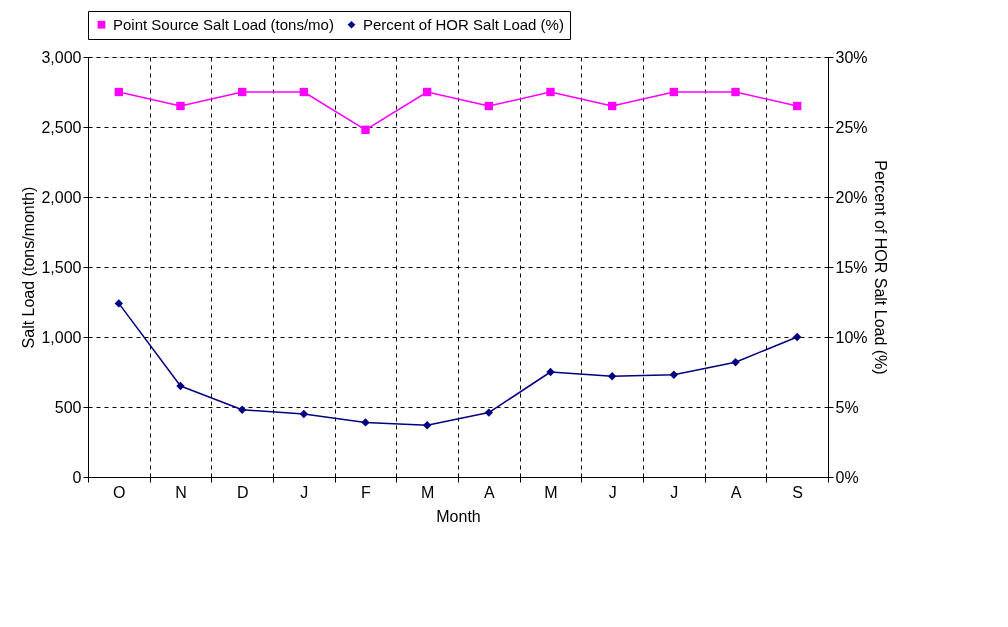  Describe the element at coordinates (847, 477) in the screenshot. I see `y2-tick-label: 0%` at that location.